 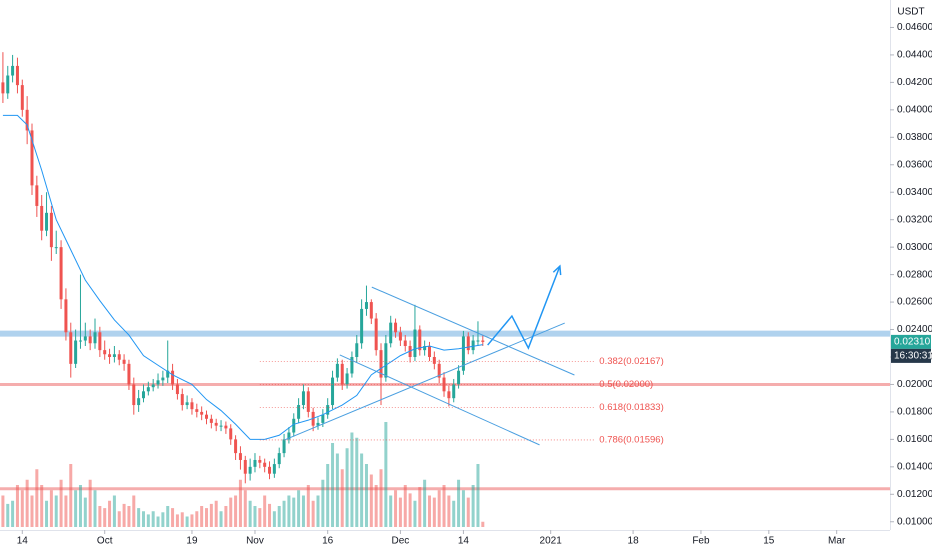 I want to click on x-tick-label: Feb, so click(x=701, y=541).